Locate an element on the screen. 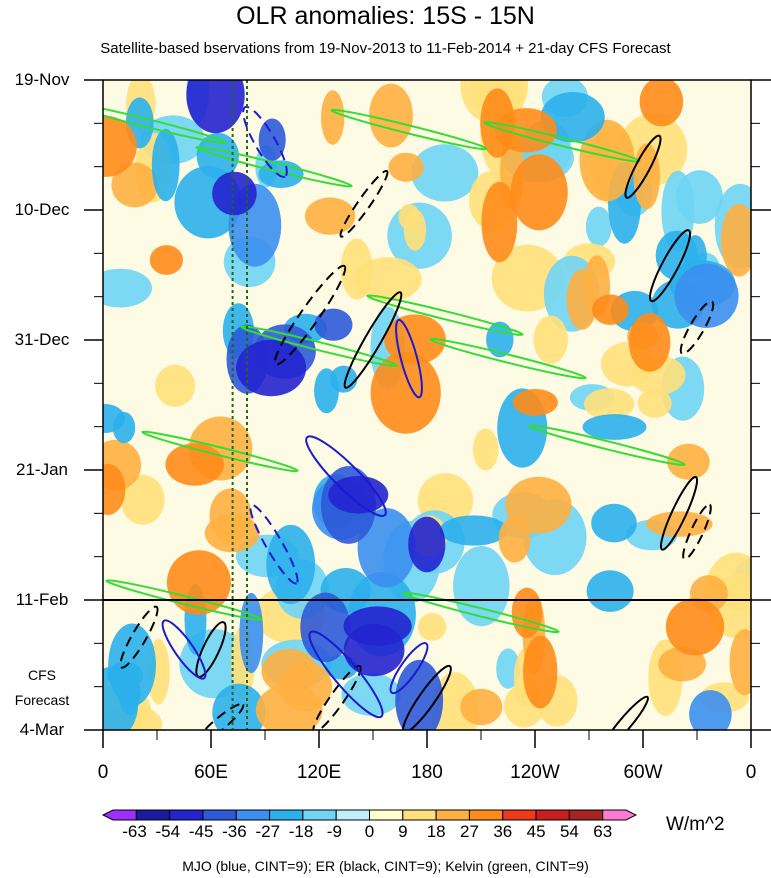 This screenshot has width=771, height=878. colorbar-level-label: -45 is located at coordinates (201, 831).